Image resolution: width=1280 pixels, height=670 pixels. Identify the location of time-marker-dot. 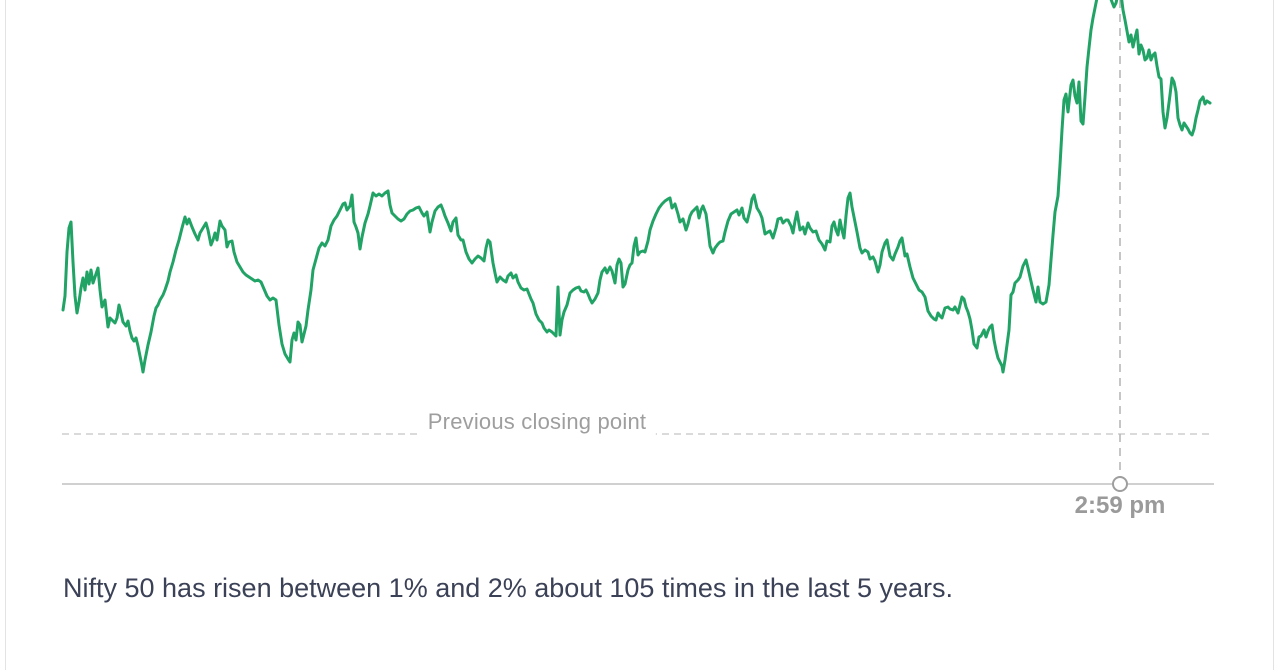
(1120, 484).